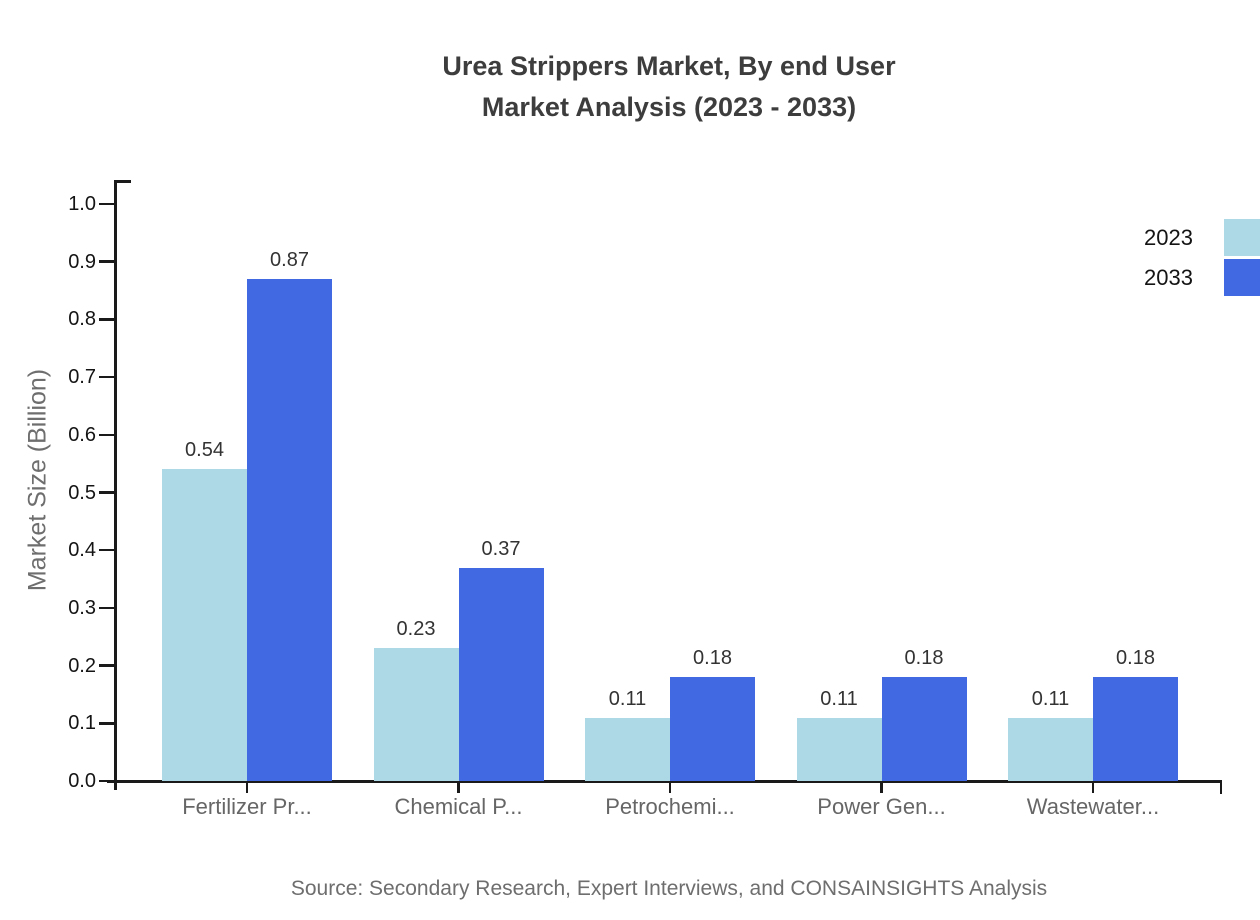 The height and width of the screenshot is (920, 1260). What do you see at coordinates (1242, 237) in the screenshot?
I see `legend-swatch-2023` at bounding box center [1242, 237].